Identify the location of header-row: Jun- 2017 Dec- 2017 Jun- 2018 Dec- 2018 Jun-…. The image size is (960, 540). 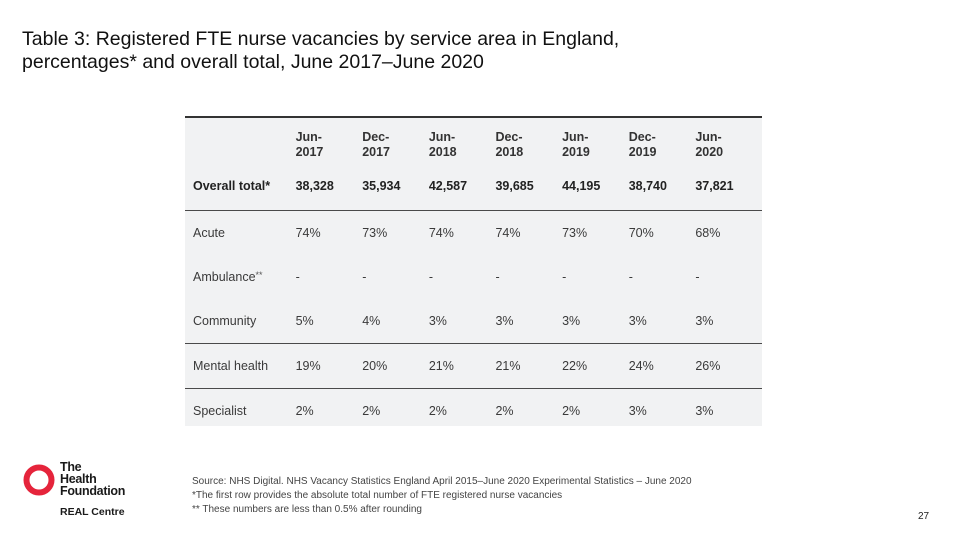
(473, 146).